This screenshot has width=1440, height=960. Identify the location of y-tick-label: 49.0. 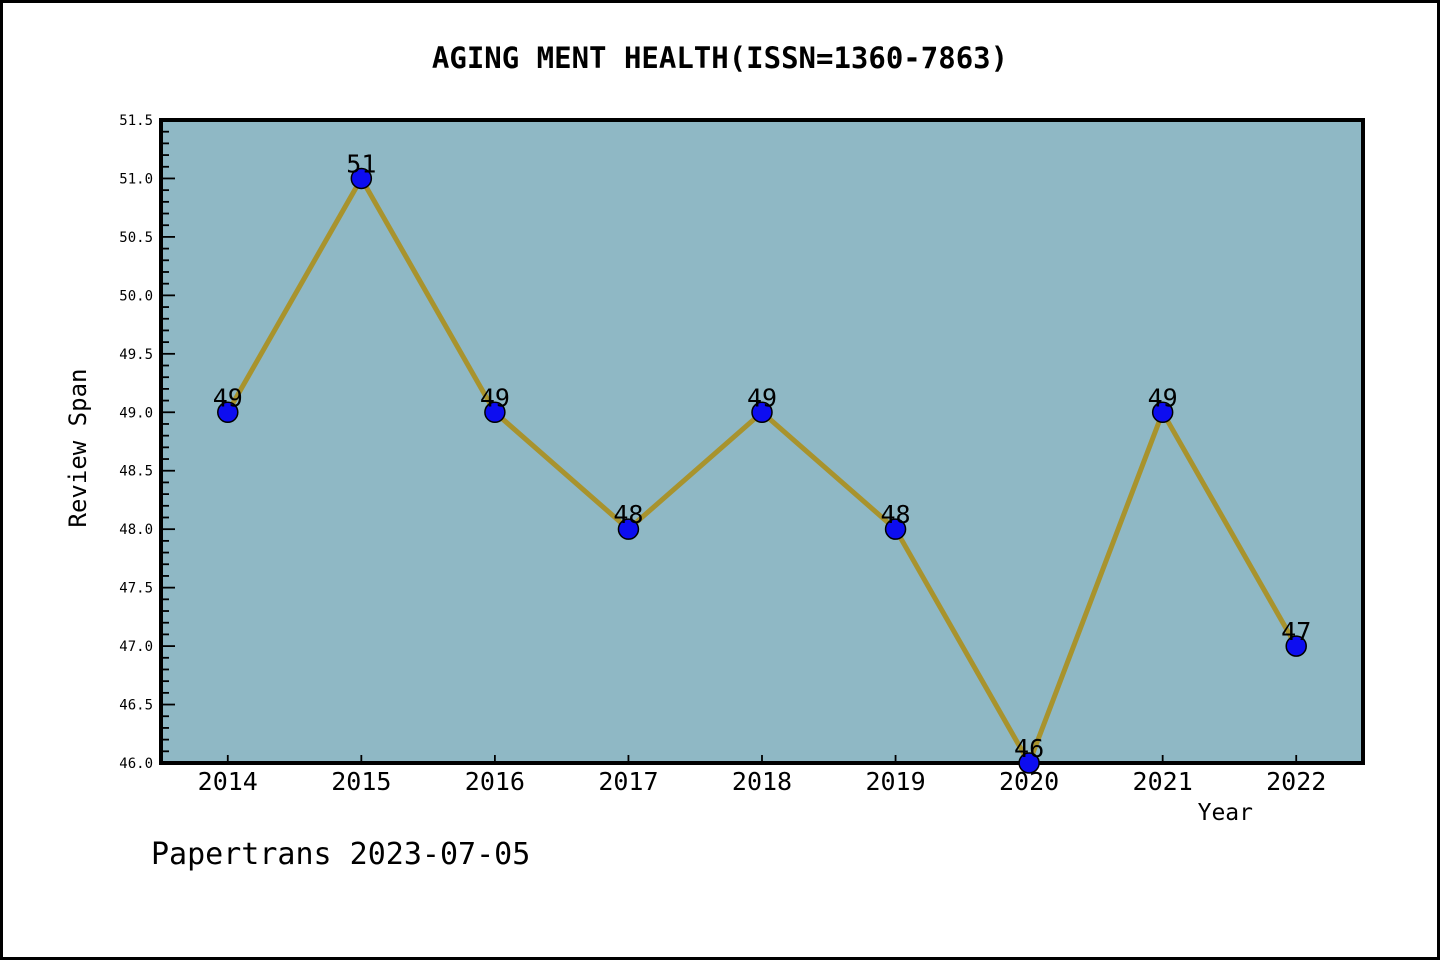
(136, 413).